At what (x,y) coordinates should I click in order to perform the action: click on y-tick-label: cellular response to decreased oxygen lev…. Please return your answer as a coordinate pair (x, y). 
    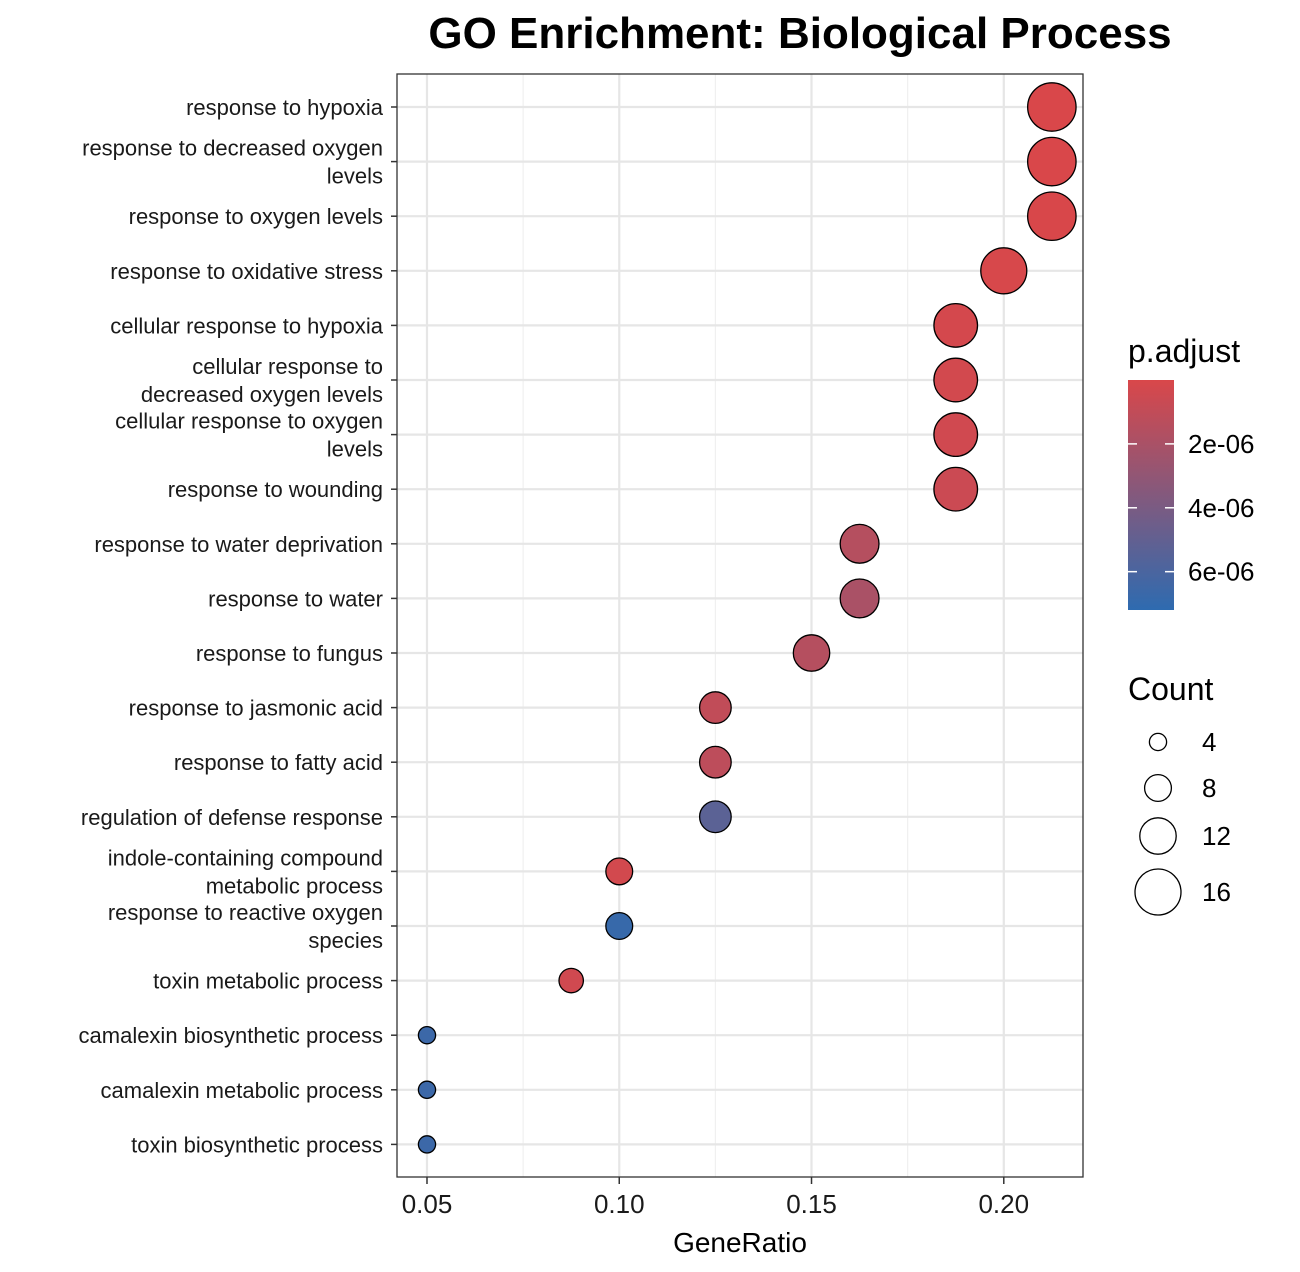
    Looking at the image, I should click on (262, 380).